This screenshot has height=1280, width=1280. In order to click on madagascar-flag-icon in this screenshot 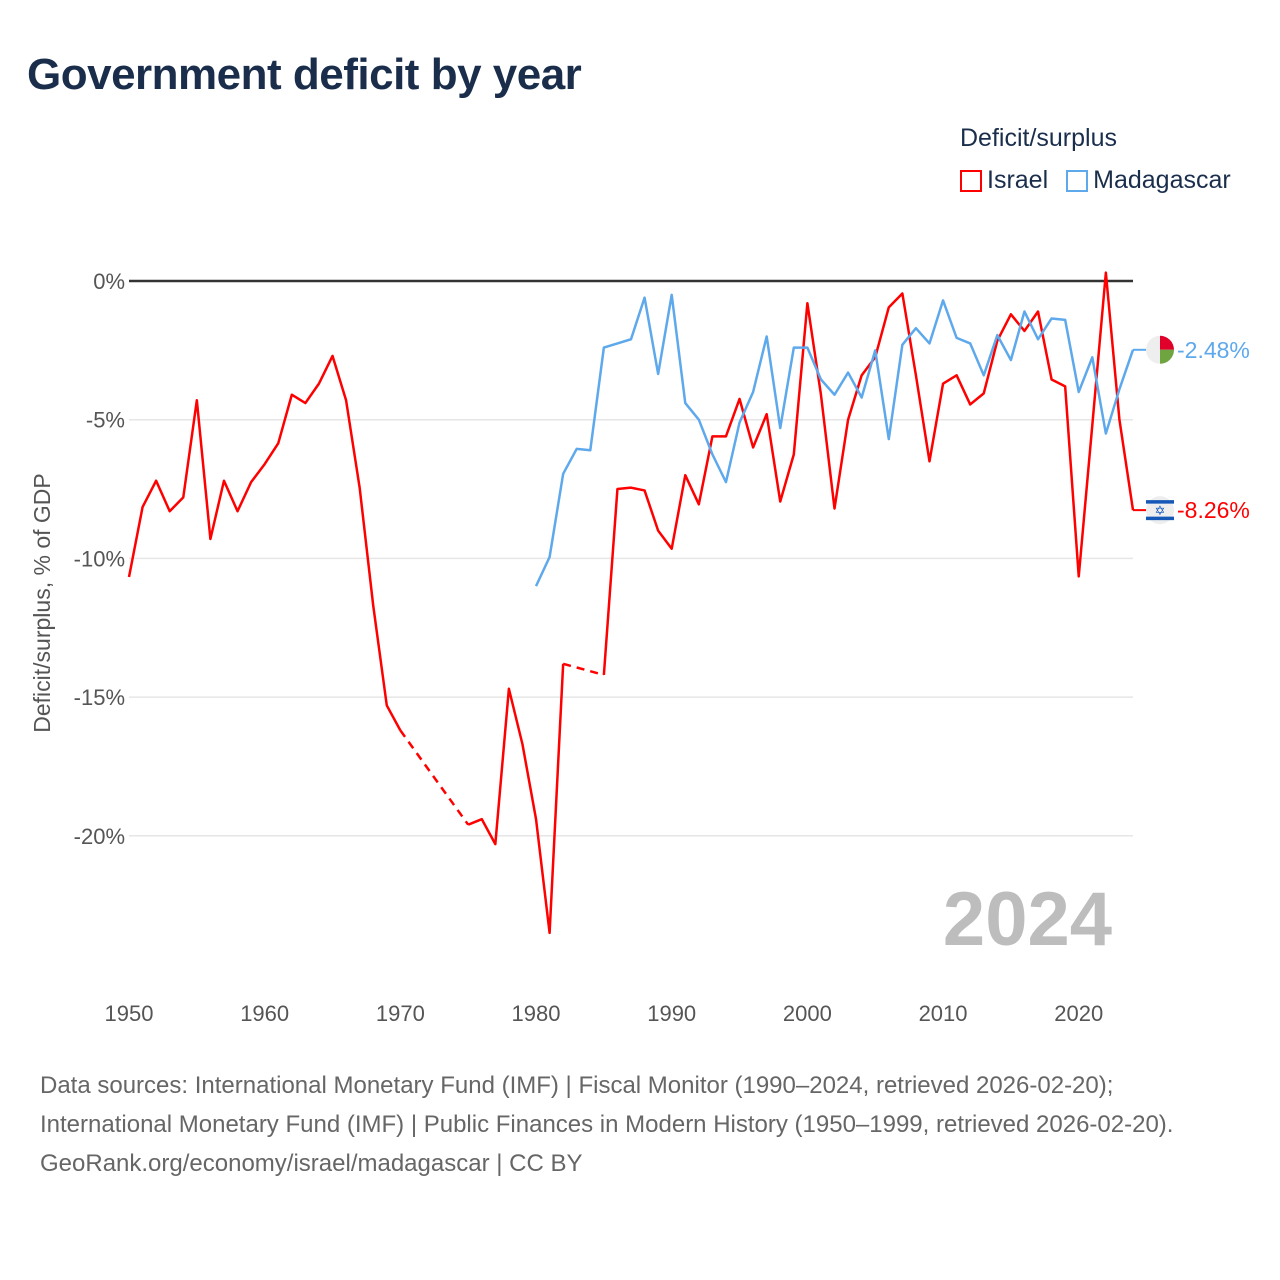, I will do `click(1160, 349)`.